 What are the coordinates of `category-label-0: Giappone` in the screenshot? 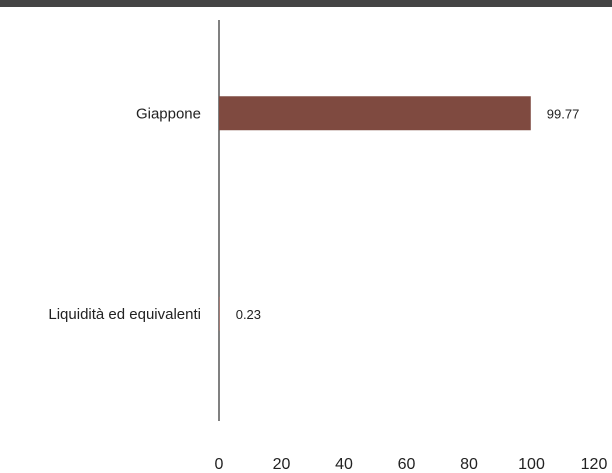 It's located at (168, 113).